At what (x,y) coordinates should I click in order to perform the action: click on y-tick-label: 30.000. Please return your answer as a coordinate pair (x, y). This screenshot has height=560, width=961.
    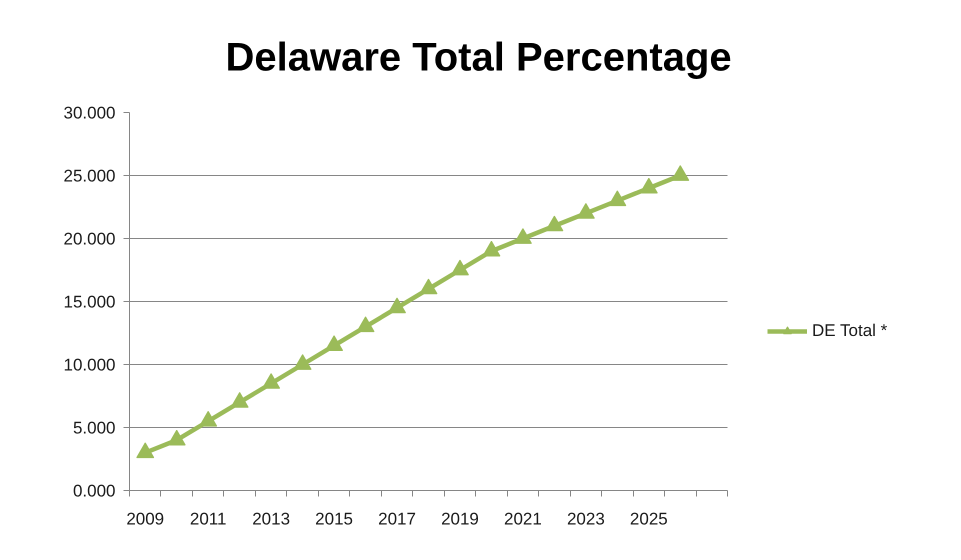
    Looking at the image, I should click on (90, 113).